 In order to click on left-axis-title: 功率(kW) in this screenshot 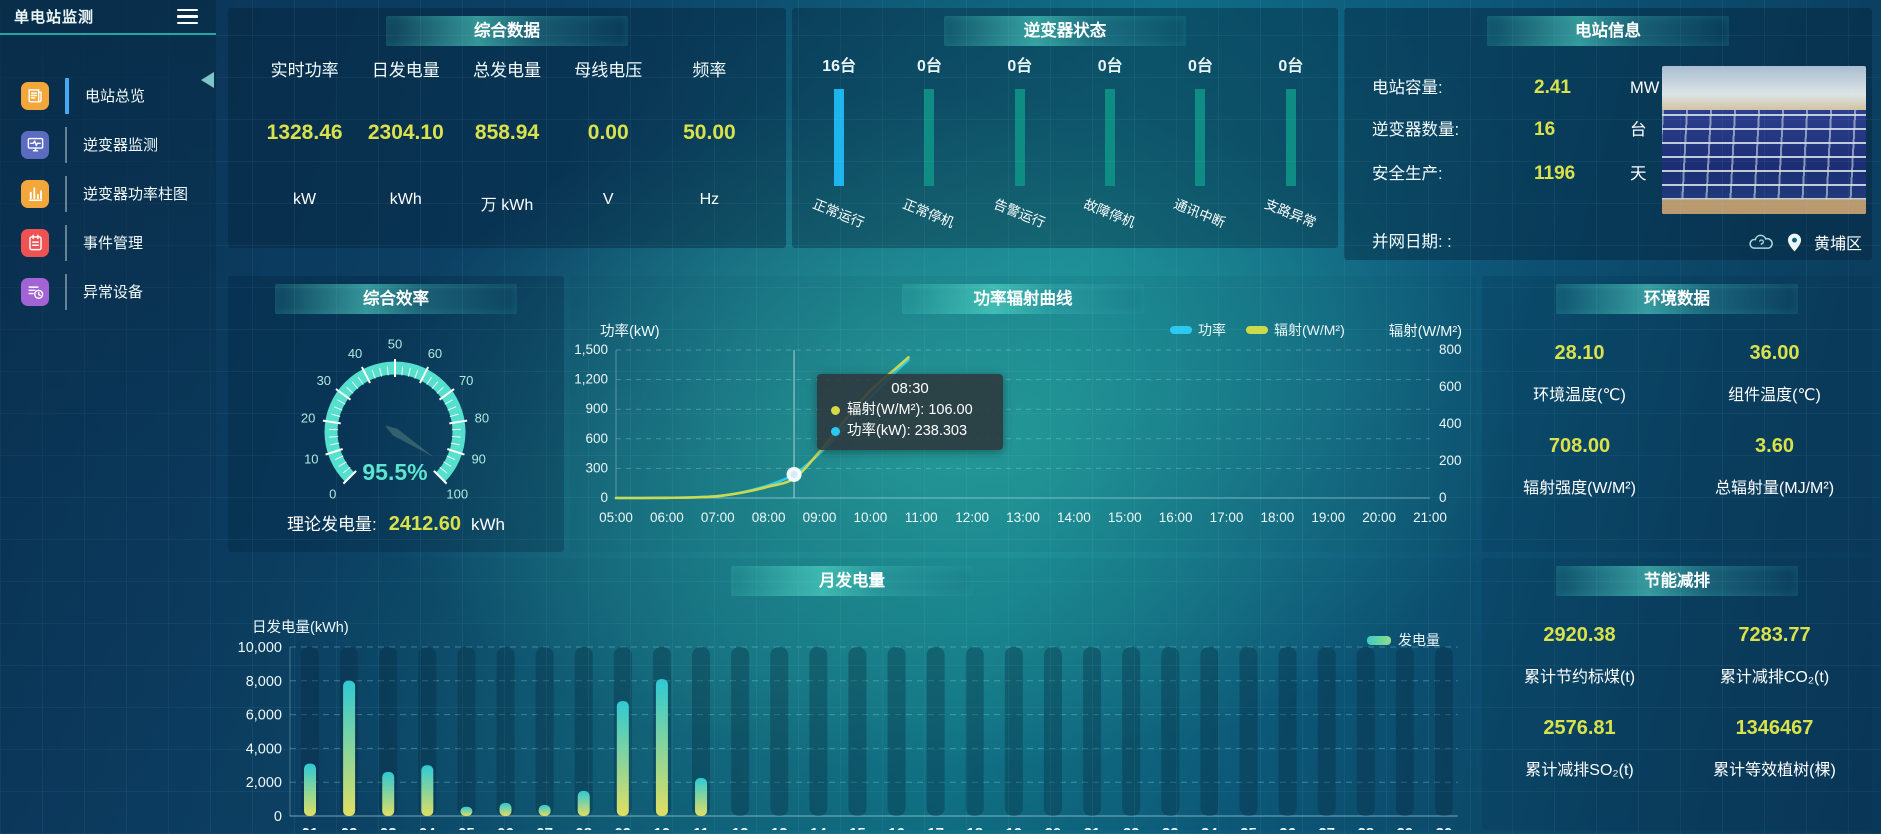, I will do `click(630, 332)`.